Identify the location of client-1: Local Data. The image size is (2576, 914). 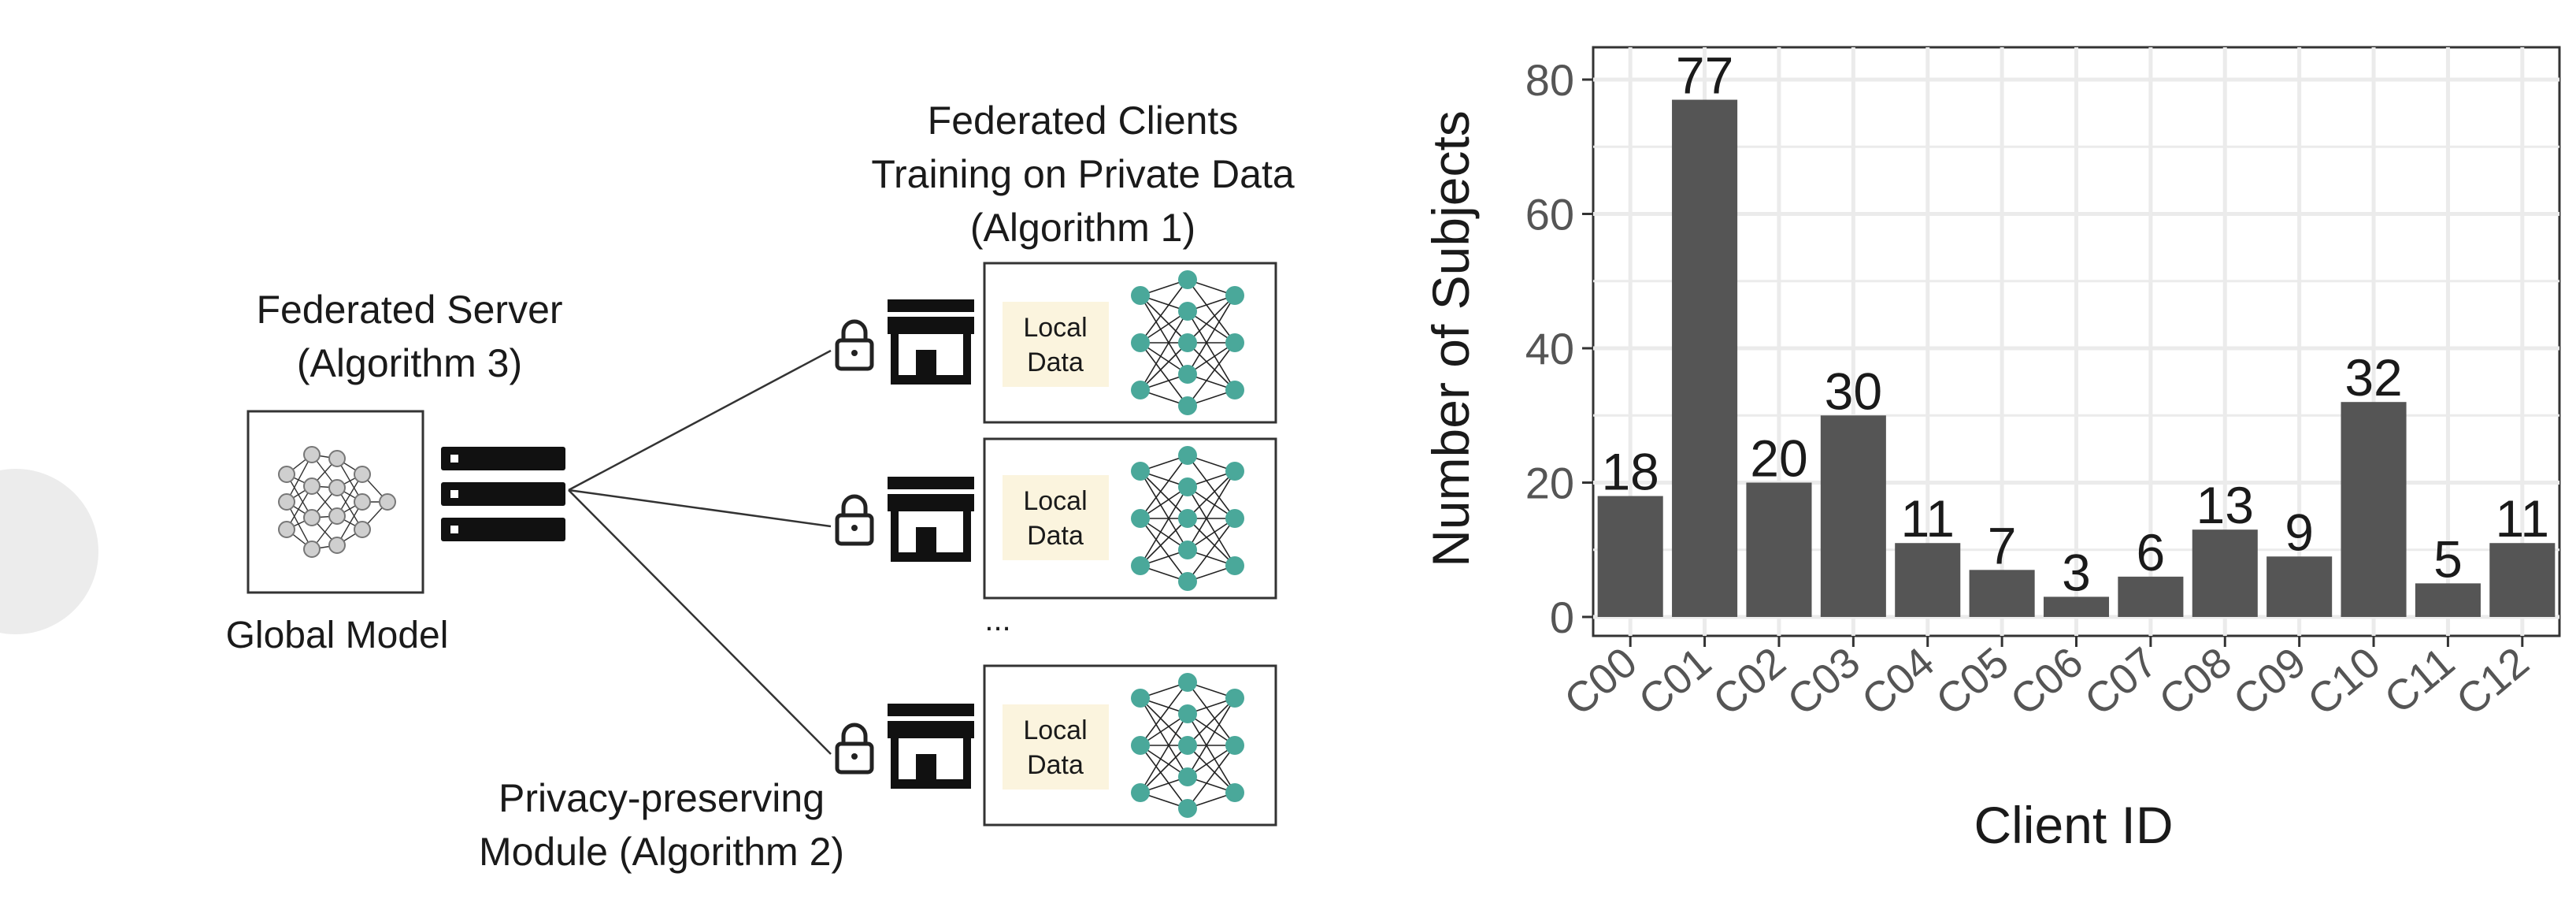
(1057, 343).